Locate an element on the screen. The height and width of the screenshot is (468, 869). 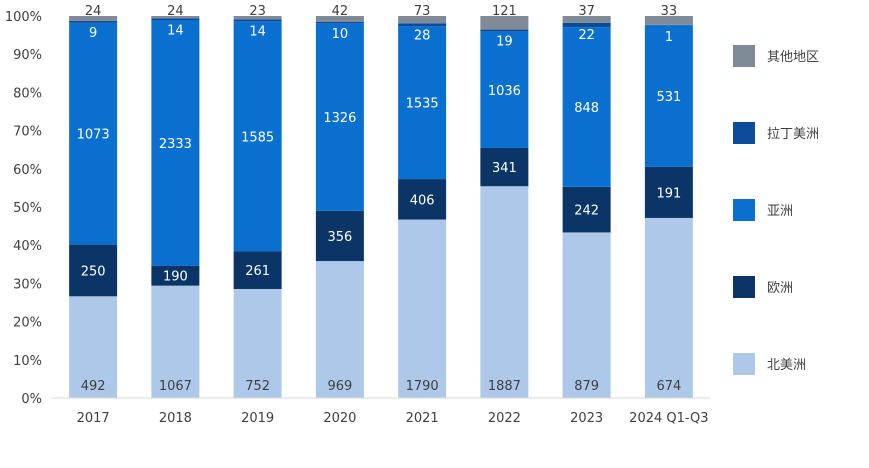
x-tick-label: 2017 is located at coordinates (93, 418).